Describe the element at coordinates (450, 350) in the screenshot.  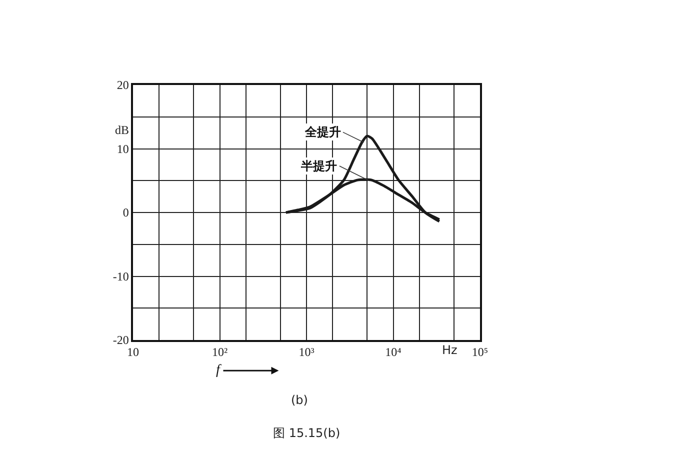
I see `text: Hz` at that location.